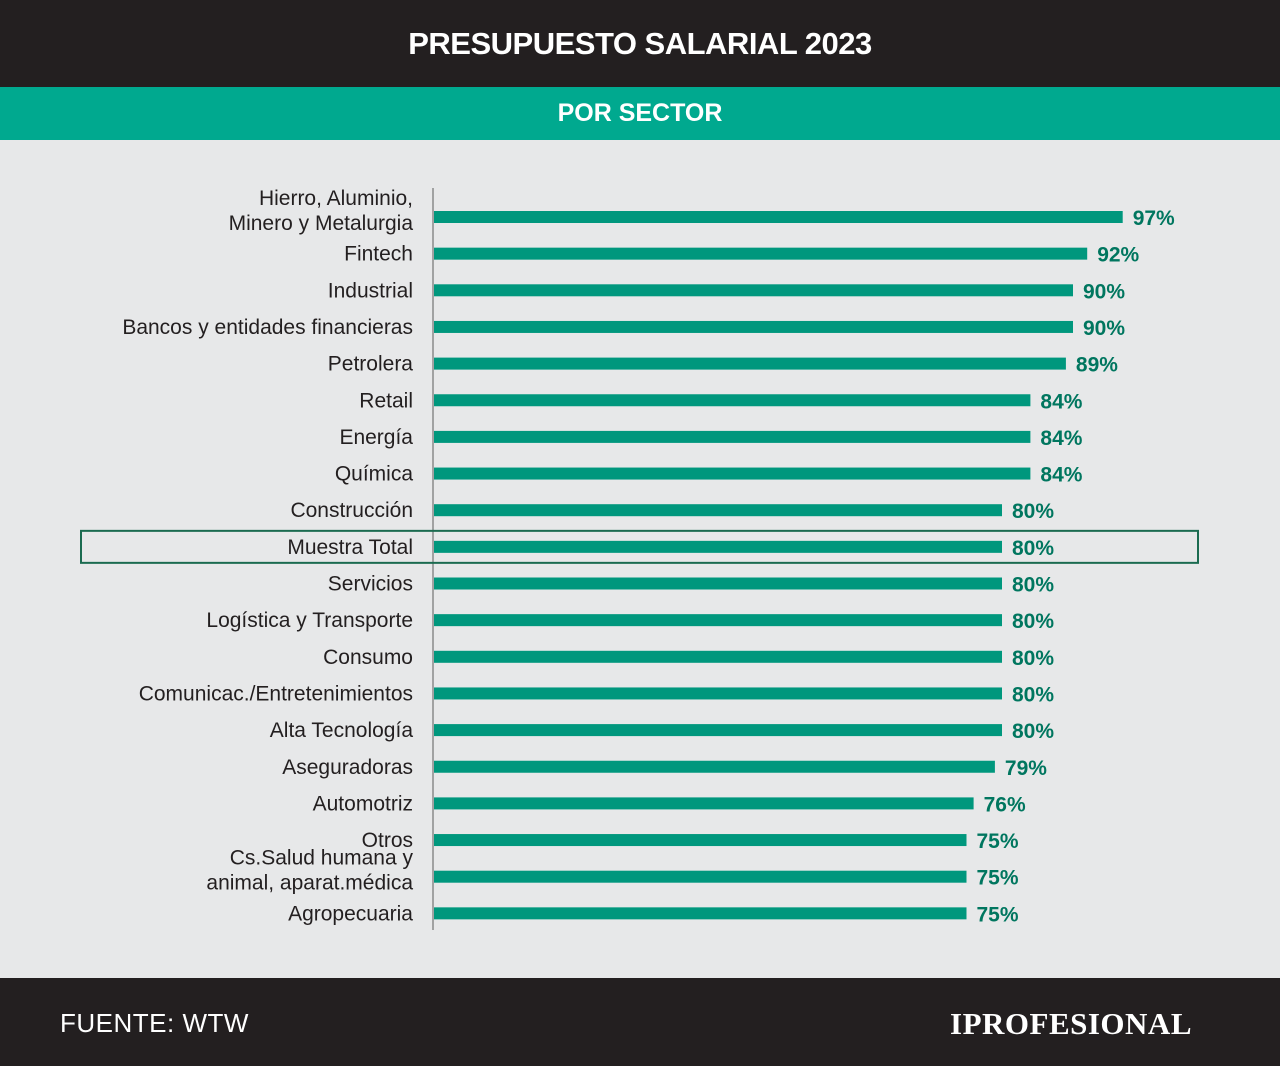 This screenshot has width=1280, height=1066. I want to click on category-label: Logística y Transporte, so click(309, 620).